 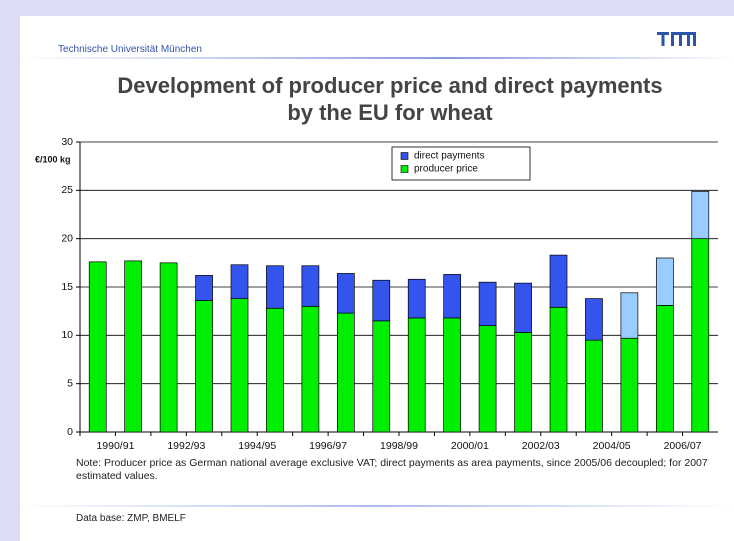 I want to click on legend-label: direct payments, so click(x=449, y=156).